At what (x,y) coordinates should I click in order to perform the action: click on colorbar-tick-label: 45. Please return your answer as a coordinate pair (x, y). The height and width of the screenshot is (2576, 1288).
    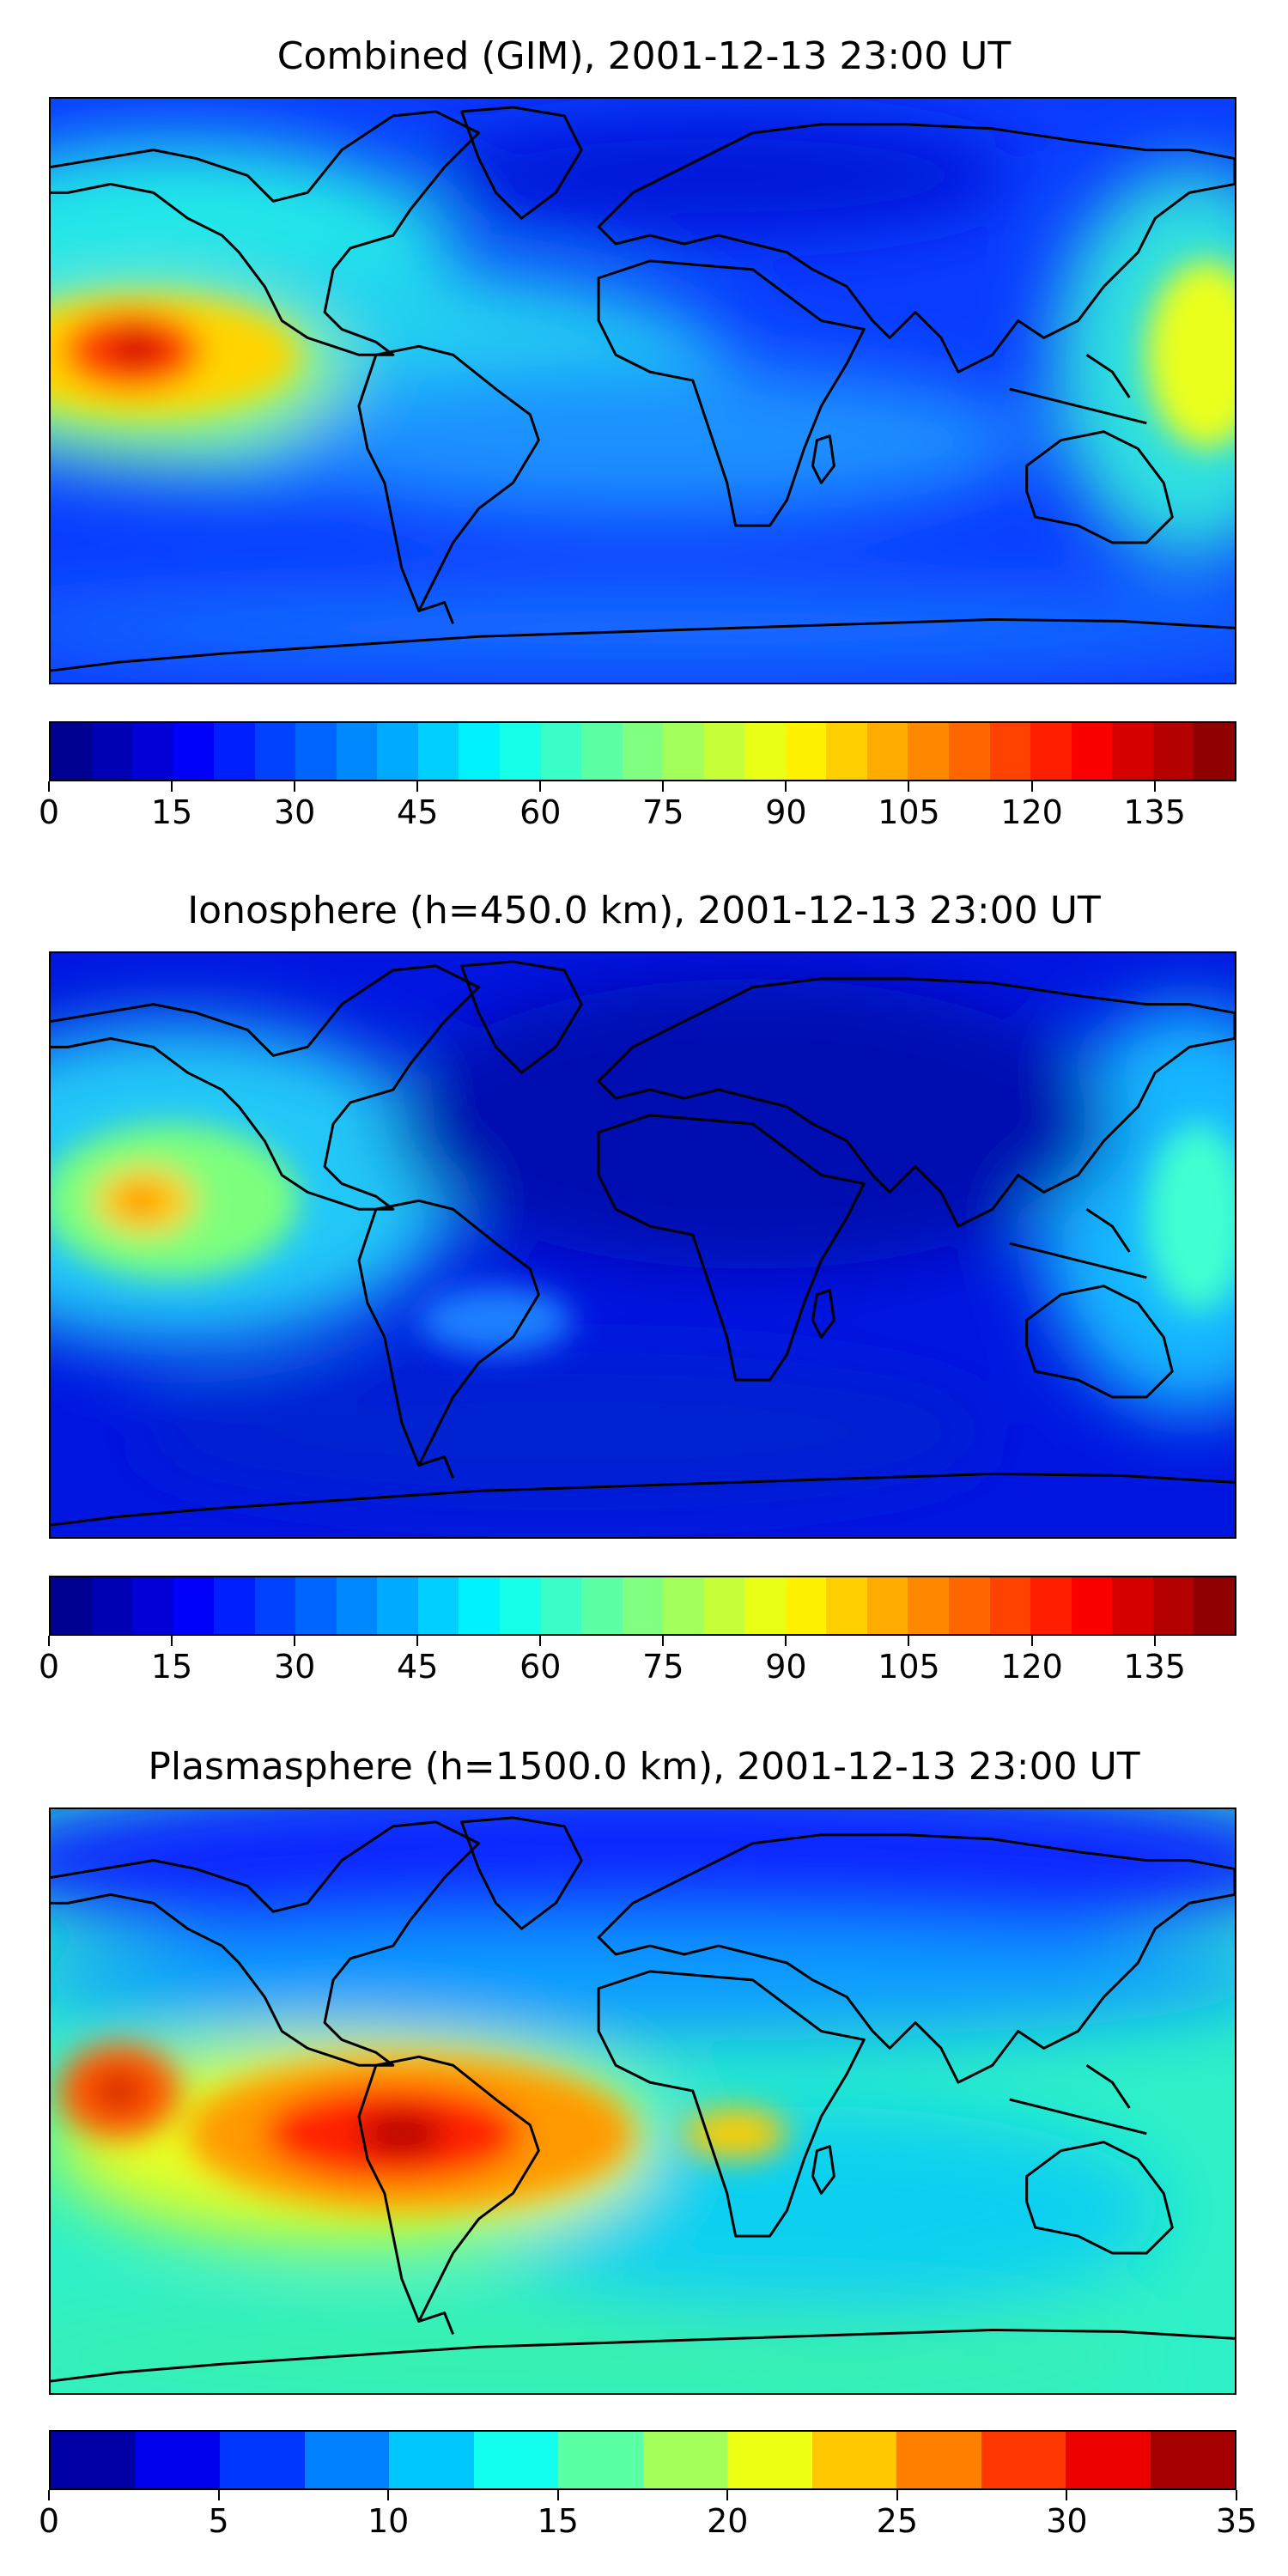
    Looking at the image, I should click on (418, 812).